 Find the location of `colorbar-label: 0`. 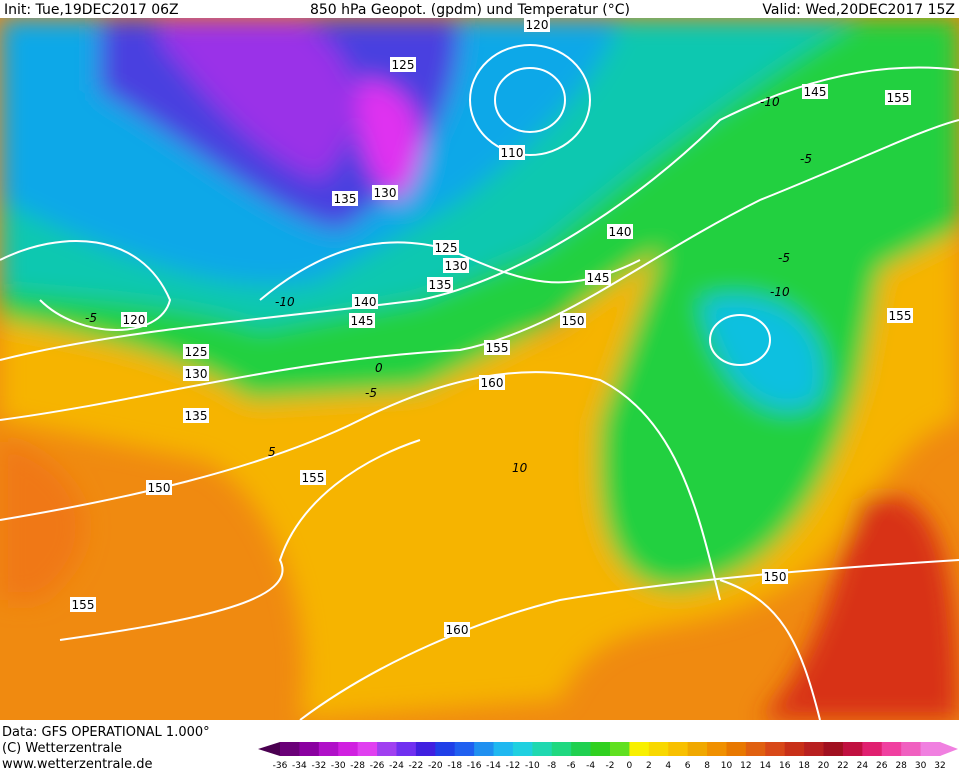

colorbar-label: 0 is located at coordinates (630, 765).